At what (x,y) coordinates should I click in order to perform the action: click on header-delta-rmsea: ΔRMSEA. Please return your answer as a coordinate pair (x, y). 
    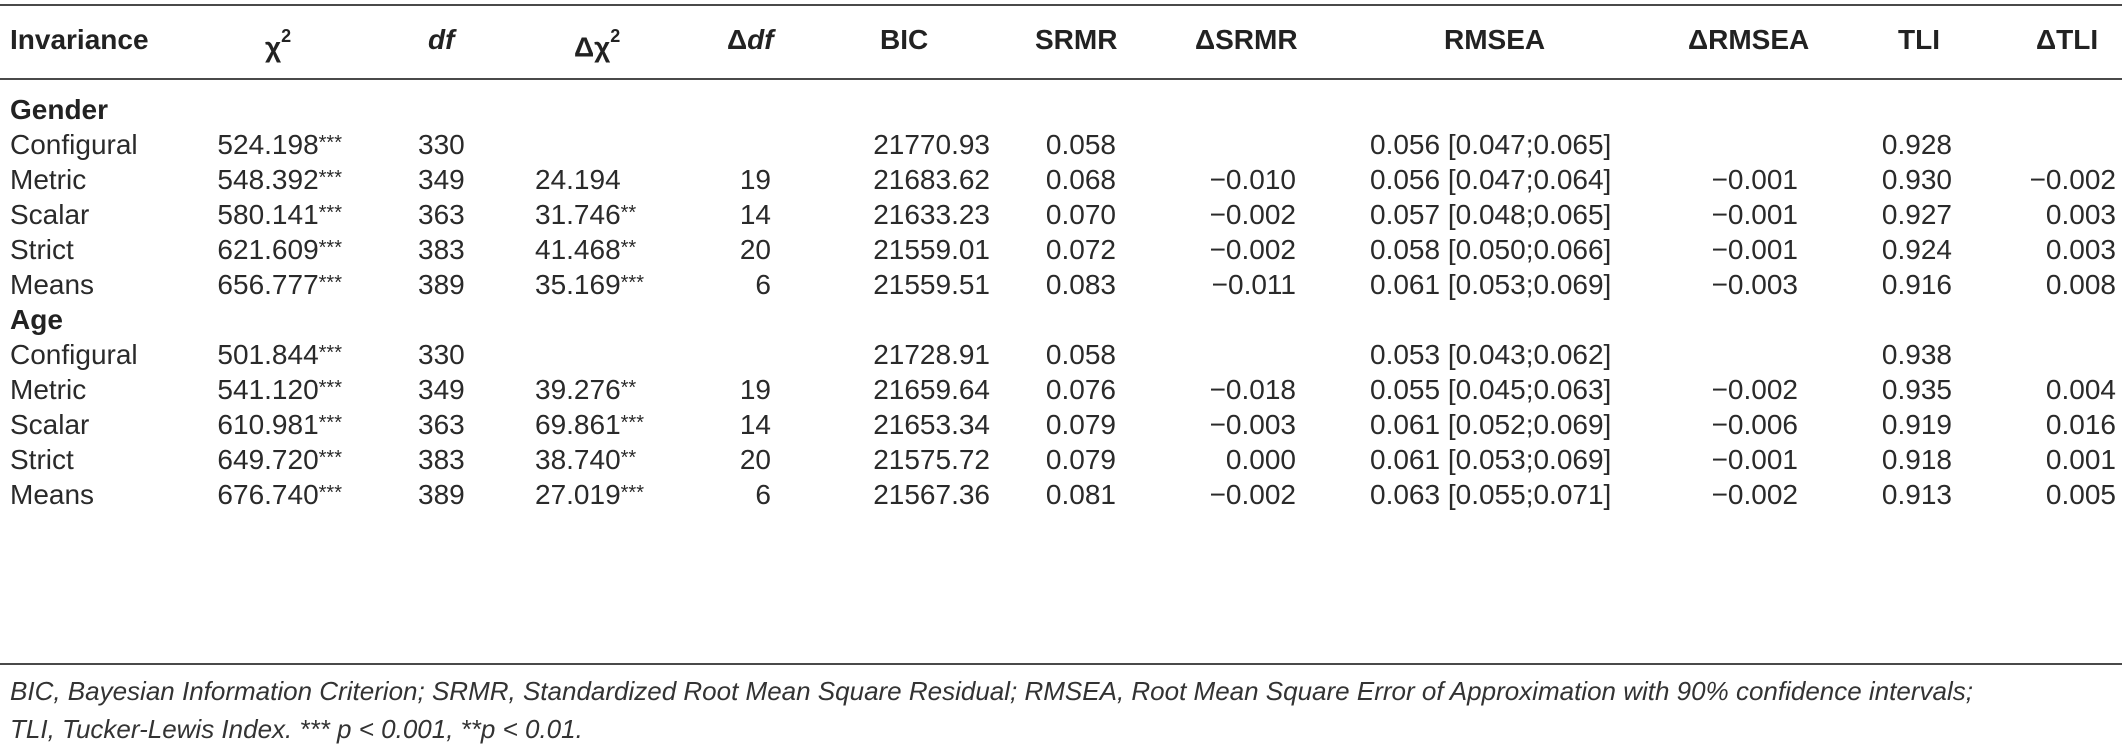
    Looking at the image, I should click on (1749, 39).